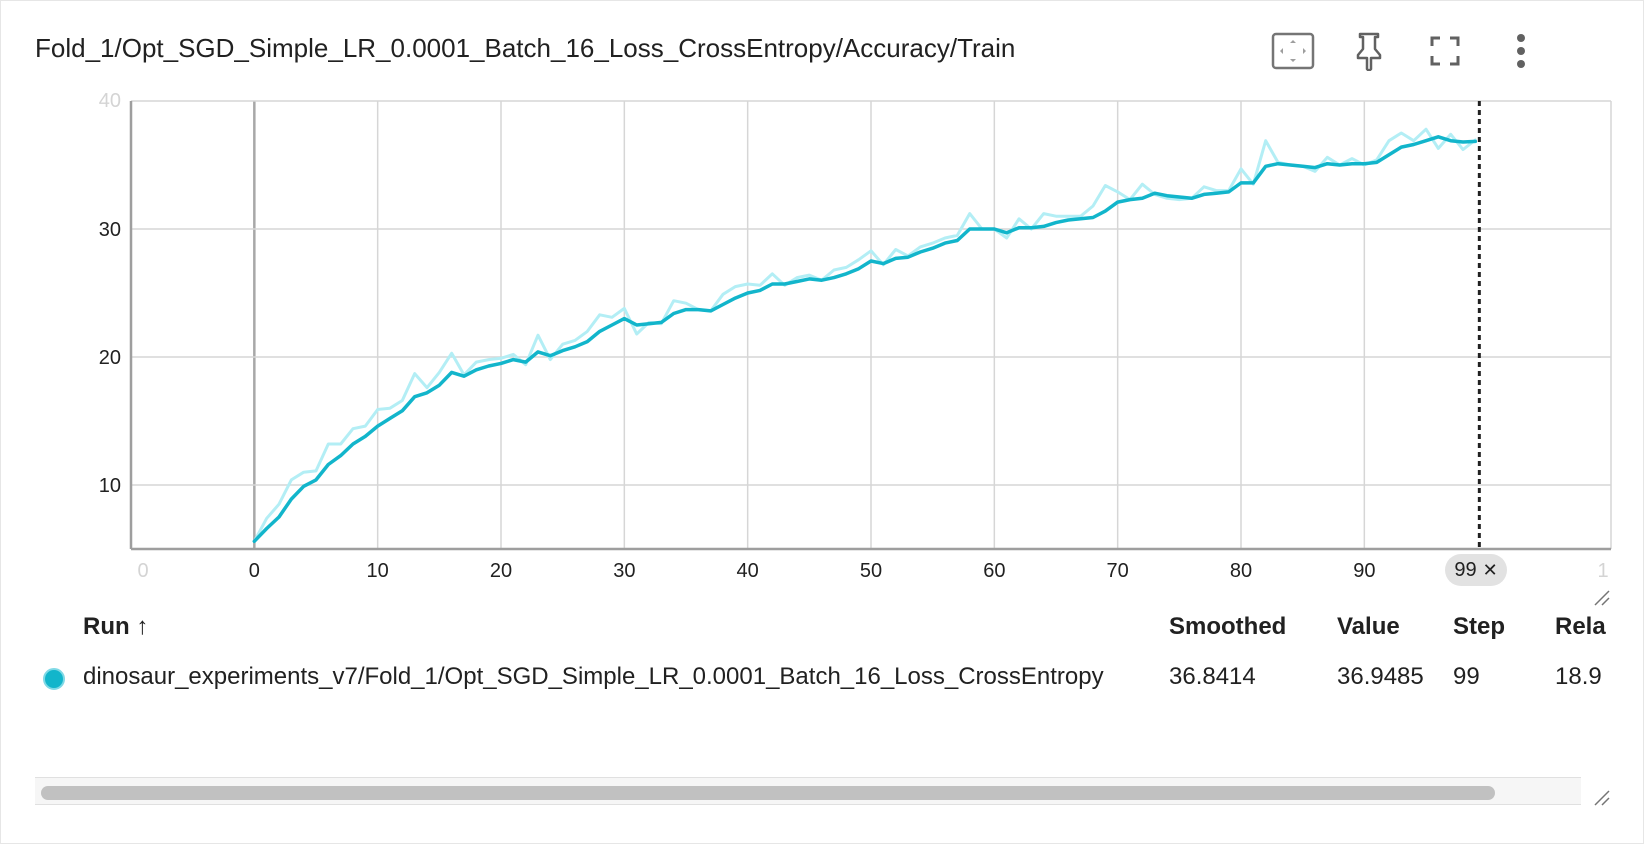 The width and height of the screenshot is (1644, 844). Describe the element at coordinates (1602, 571) in the screenshot. I see `x-tick-label: 1` at that location.